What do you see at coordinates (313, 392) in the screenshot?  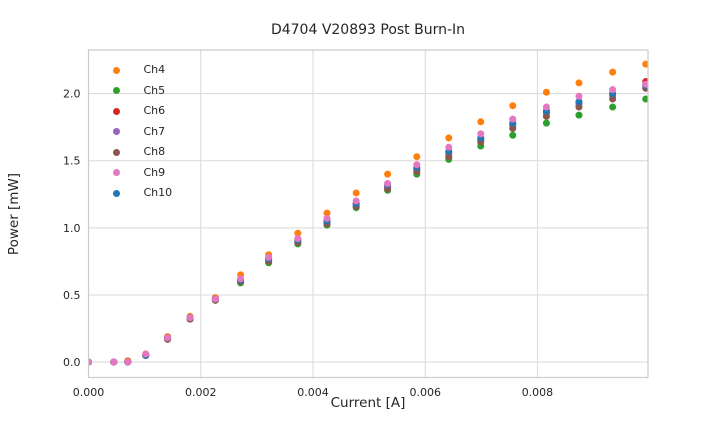 I see `x-tick-label: 0.004` at bounding box center [313, 392].